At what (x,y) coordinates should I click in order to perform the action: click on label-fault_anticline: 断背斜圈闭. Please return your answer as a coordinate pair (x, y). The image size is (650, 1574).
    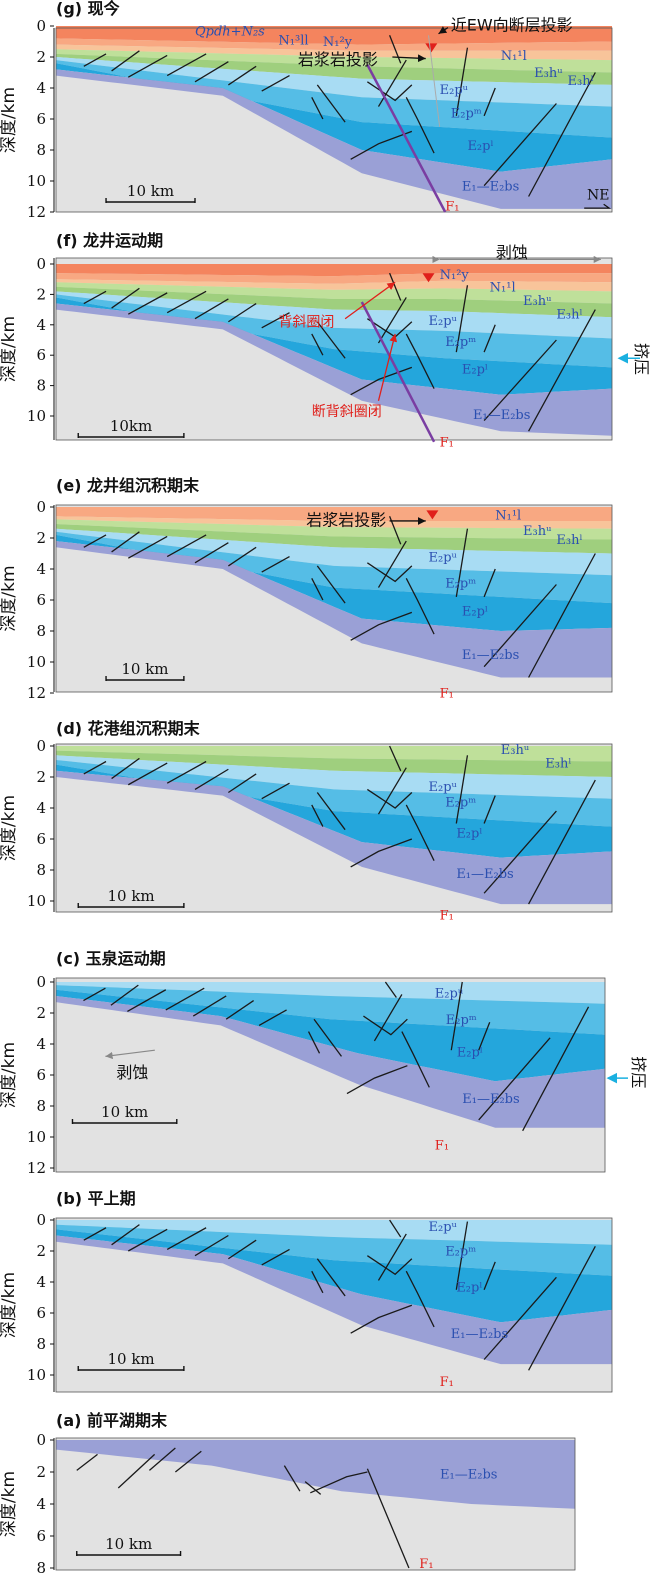
    Looking at the image, I should click on (347, 412).